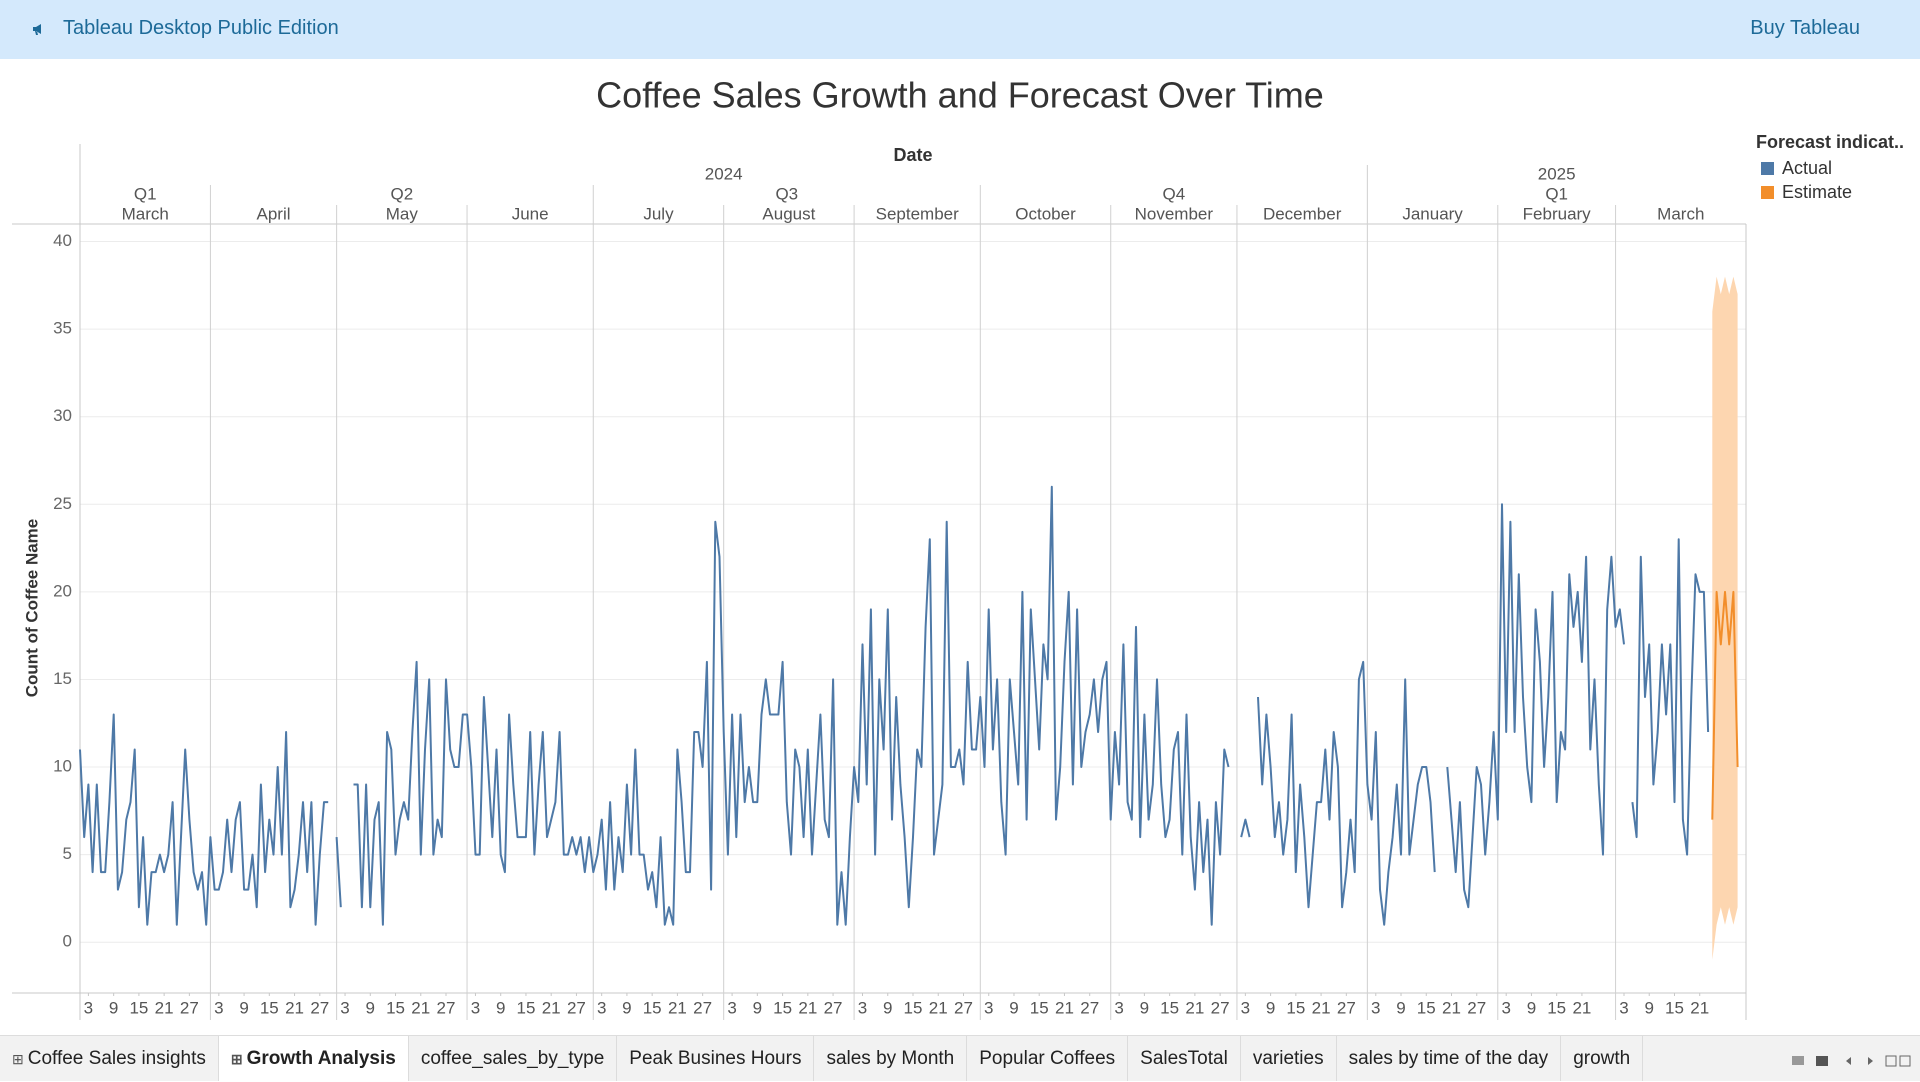  What do you see at coordinates (658, 213) in the screenshot?
I see `month-label: July` at bounding box center [658, 213].